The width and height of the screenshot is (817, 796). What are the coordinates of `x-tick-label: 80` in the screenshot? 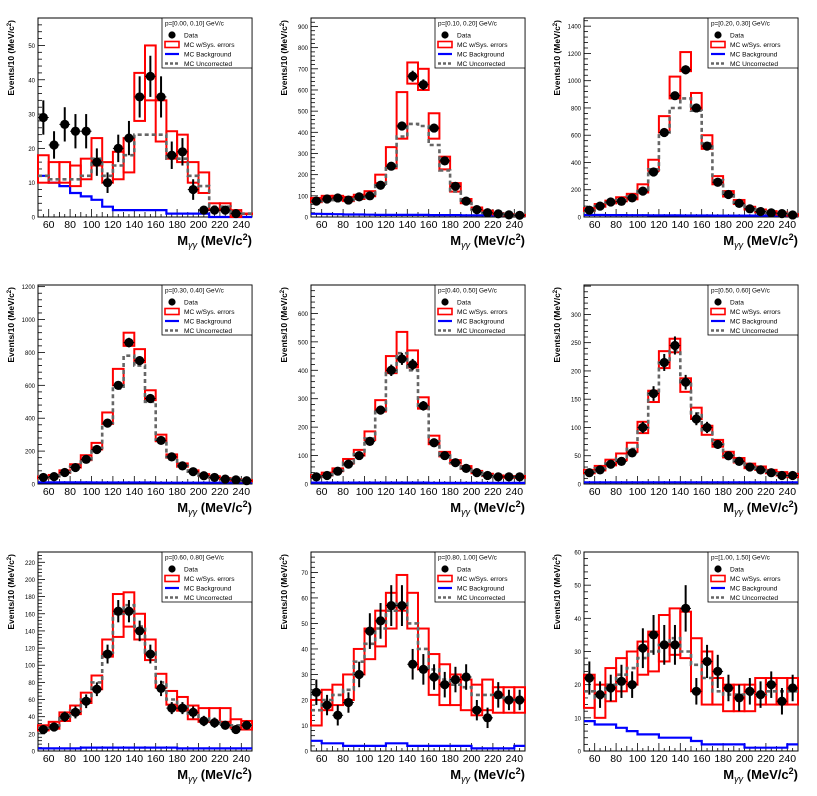 It's located at (616, 225).